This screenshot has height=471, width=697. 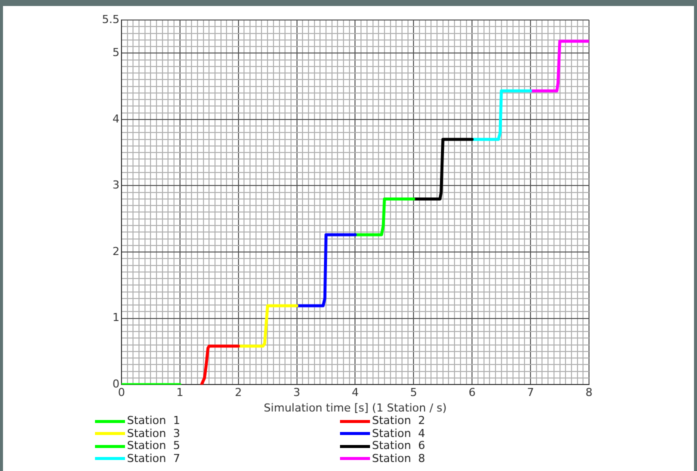 I want to click on y-tick-label: 0, so click(x=116, y=383).